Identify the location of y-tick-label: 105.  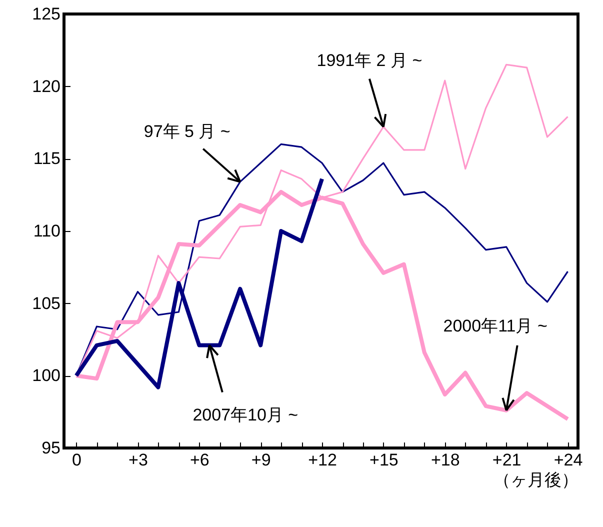
(46, 303).